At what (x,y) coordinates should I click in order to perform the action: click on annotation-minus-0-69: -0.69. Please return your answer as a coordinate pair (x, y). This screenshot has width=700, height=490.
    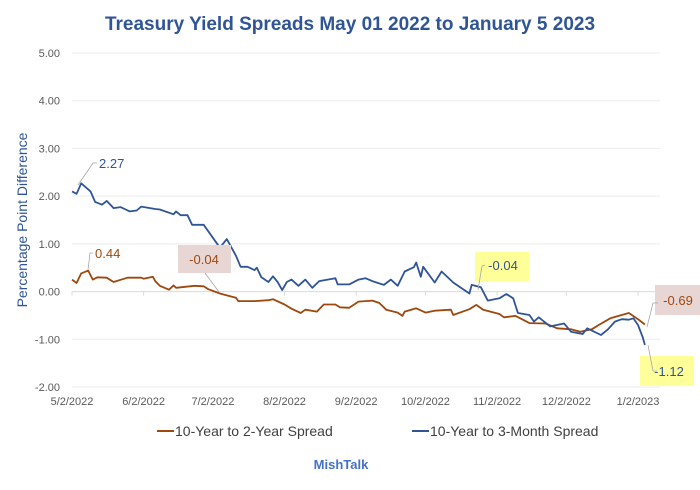
    Looking at the image, I should click on (673, 306).